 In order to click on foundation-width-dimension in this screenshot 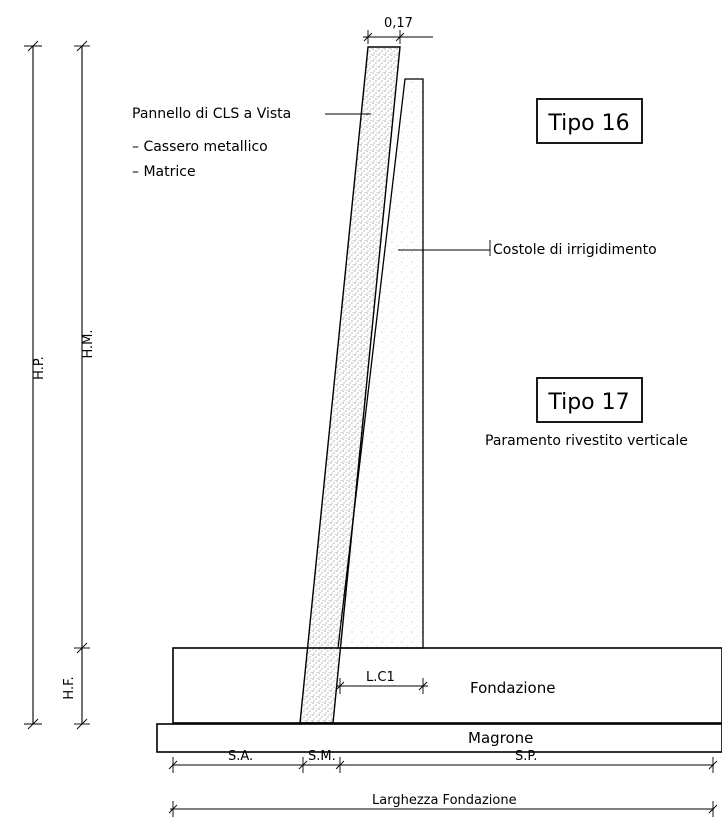, I will do `click(443, 809)`.